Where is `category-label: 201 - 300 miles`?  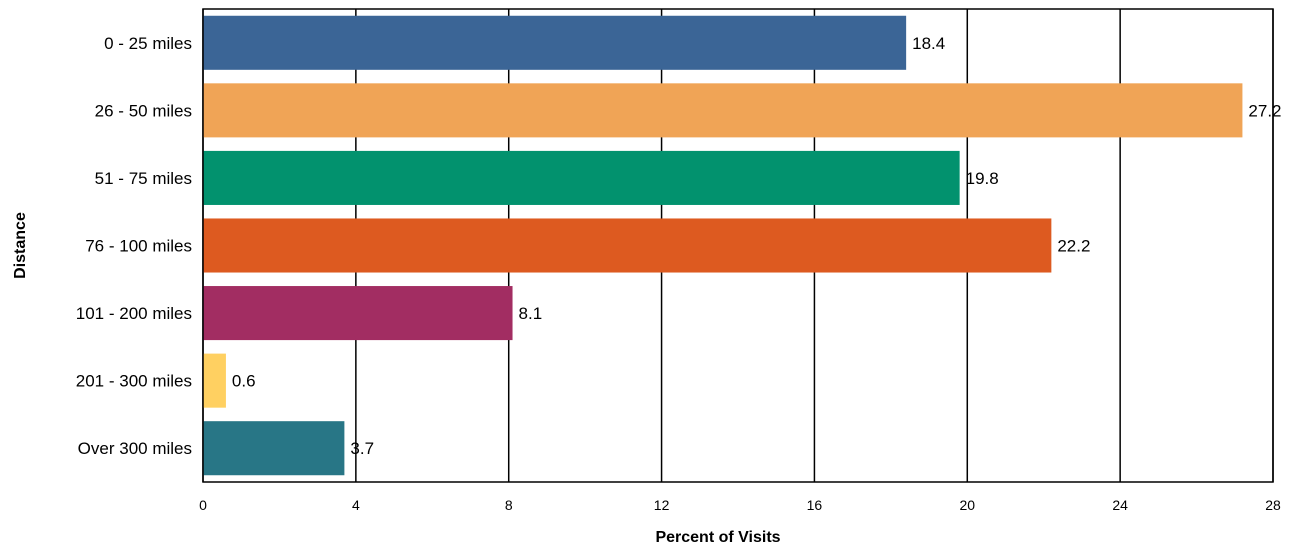 category-label: 201 - 300 miles is located at coordinates (134, 381).